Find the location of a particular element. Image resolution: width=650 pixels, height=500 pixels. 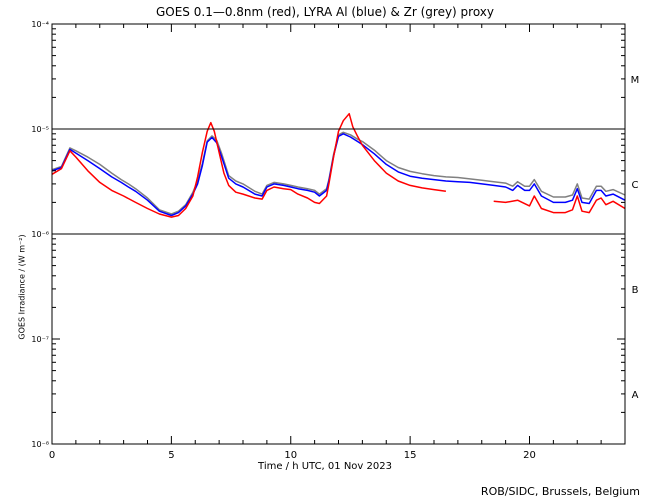

x-axis-label: Time / h UTC, 01 Nov 2023 is located at coordinates (325, 466).